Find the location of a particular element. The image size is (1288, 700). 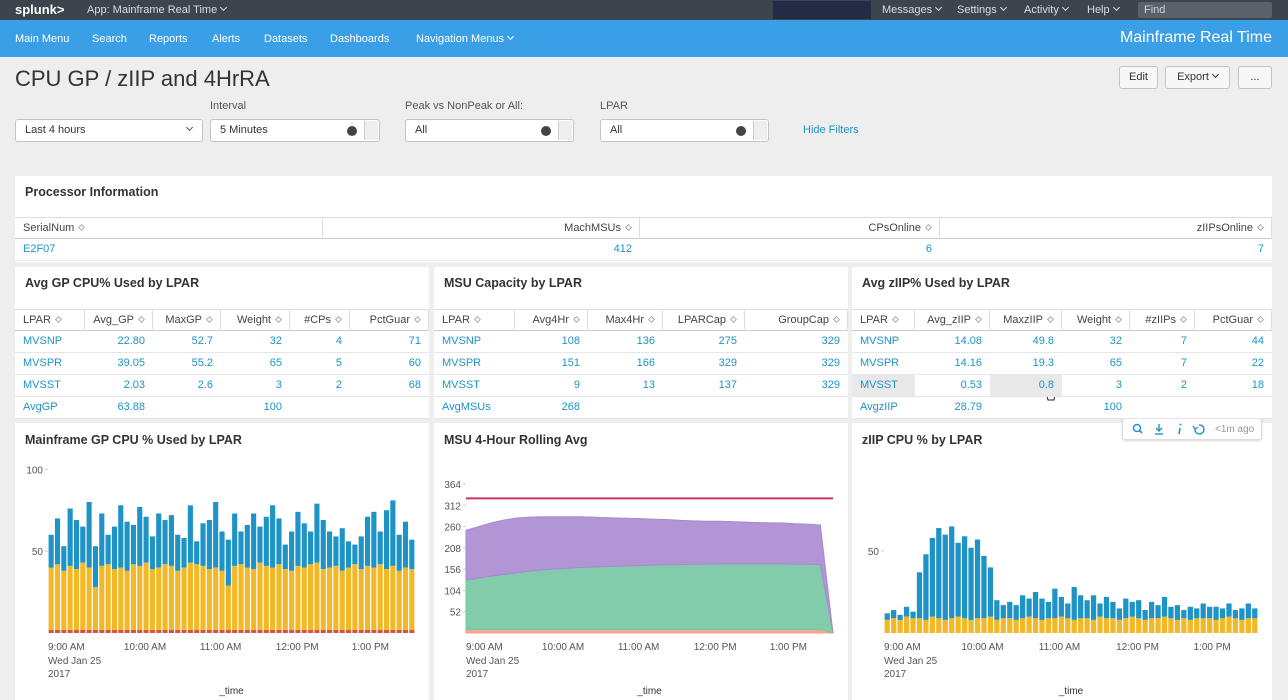

top-menu: Activity is located at coordinates (1046, 10).